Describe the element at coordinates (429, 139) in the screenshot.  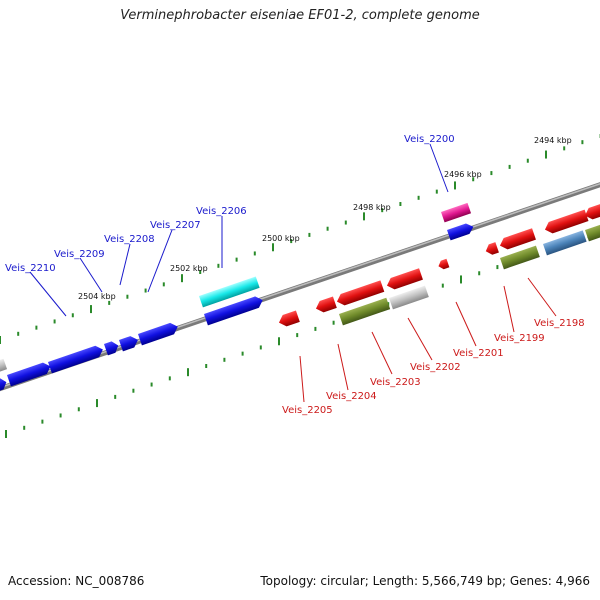
I see `label-veis-2200: Veis_2200` at that location.